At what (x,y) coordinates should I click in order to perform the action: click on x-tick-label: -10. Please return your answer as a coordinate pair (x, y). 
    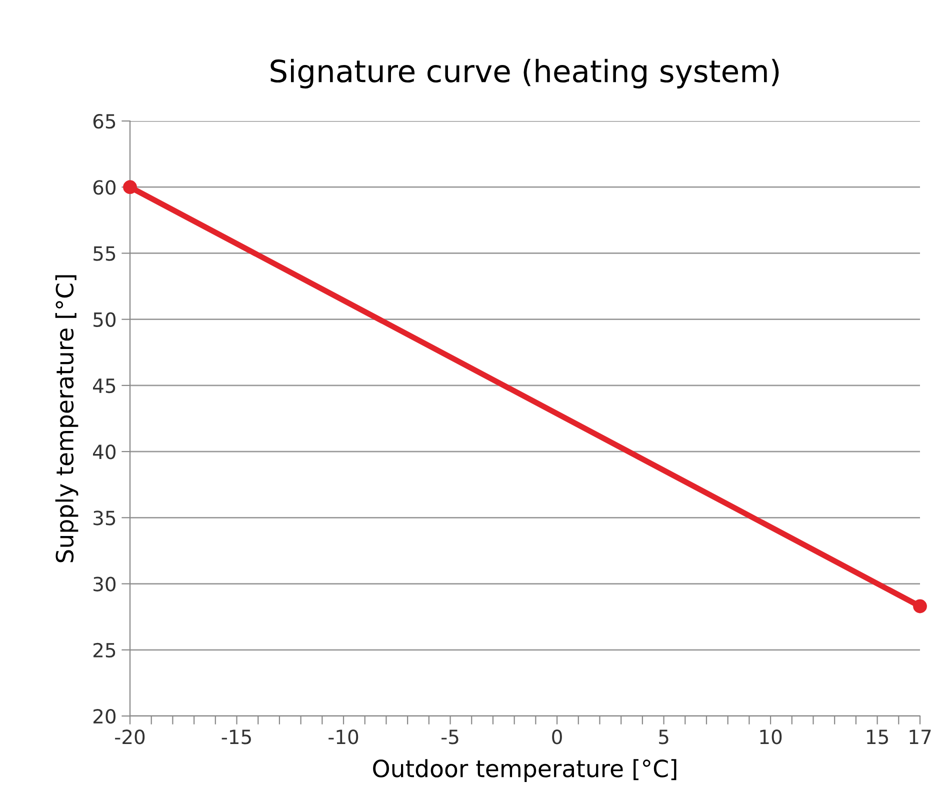
    Looking at the image, I should click on (343, 737).